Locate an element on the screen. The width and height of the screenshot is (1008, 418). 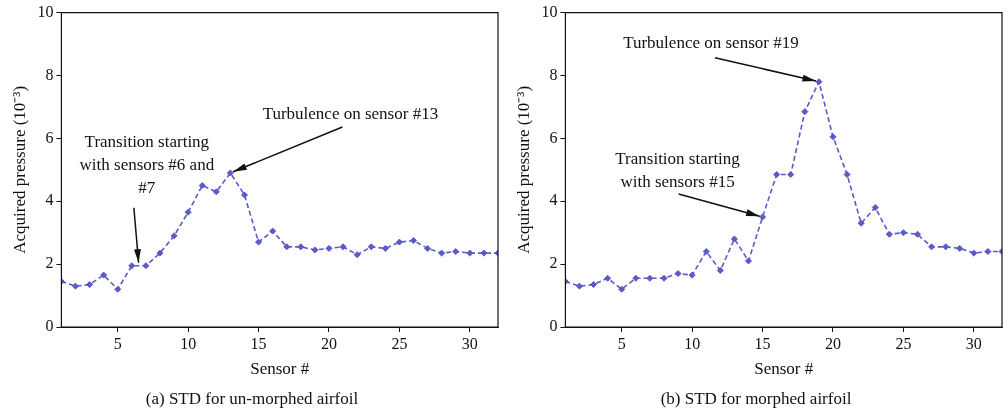
text: (b) STD for morphed airfoil is located at coordinates (756, 399).